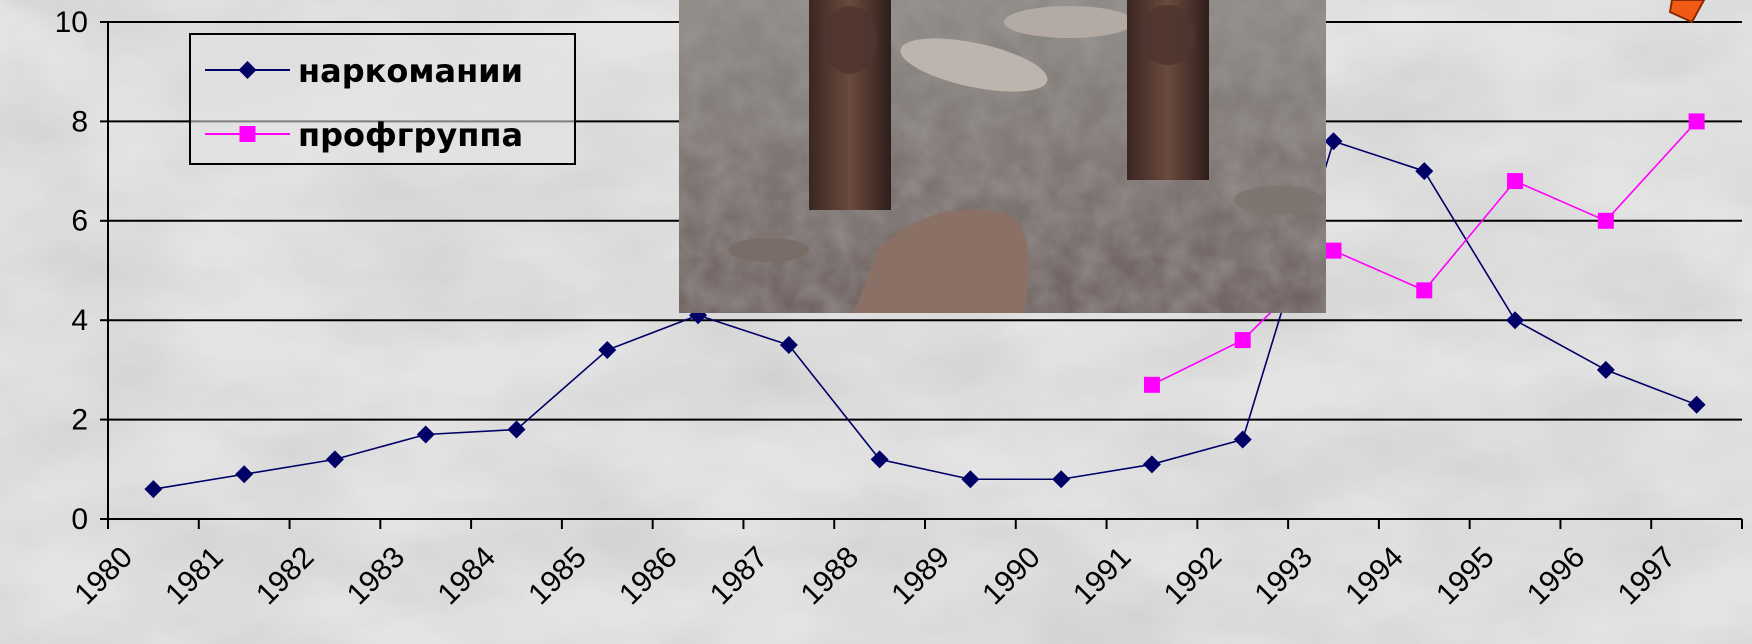 The width and height of the screenshot is (1752, 644). I want to click on y-tick-label: 8, so click(79, 121).